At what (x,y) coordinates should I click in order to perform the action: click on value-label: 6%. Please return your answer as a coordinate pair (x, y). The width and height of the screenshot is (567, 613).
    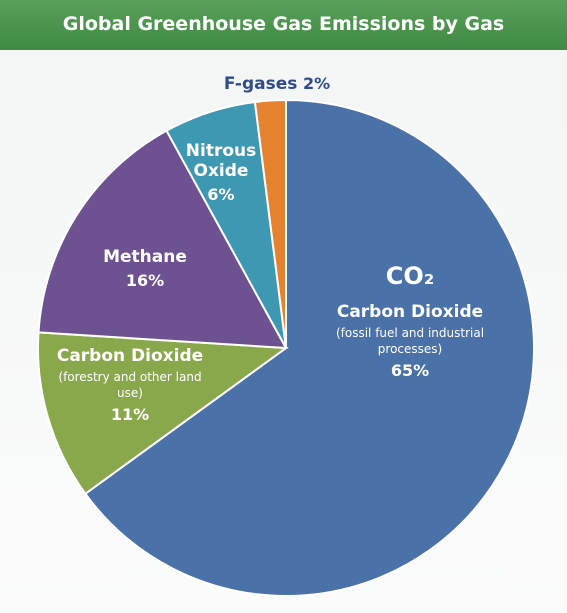
    Looking at the image, I should click on (221, 194).